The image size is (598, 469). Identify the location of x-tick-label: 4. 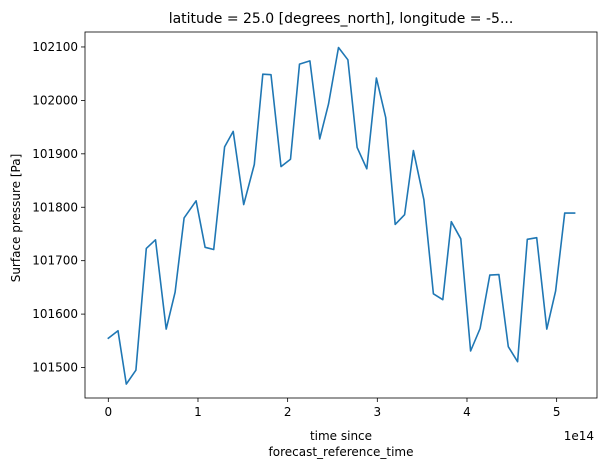
(467, 412).